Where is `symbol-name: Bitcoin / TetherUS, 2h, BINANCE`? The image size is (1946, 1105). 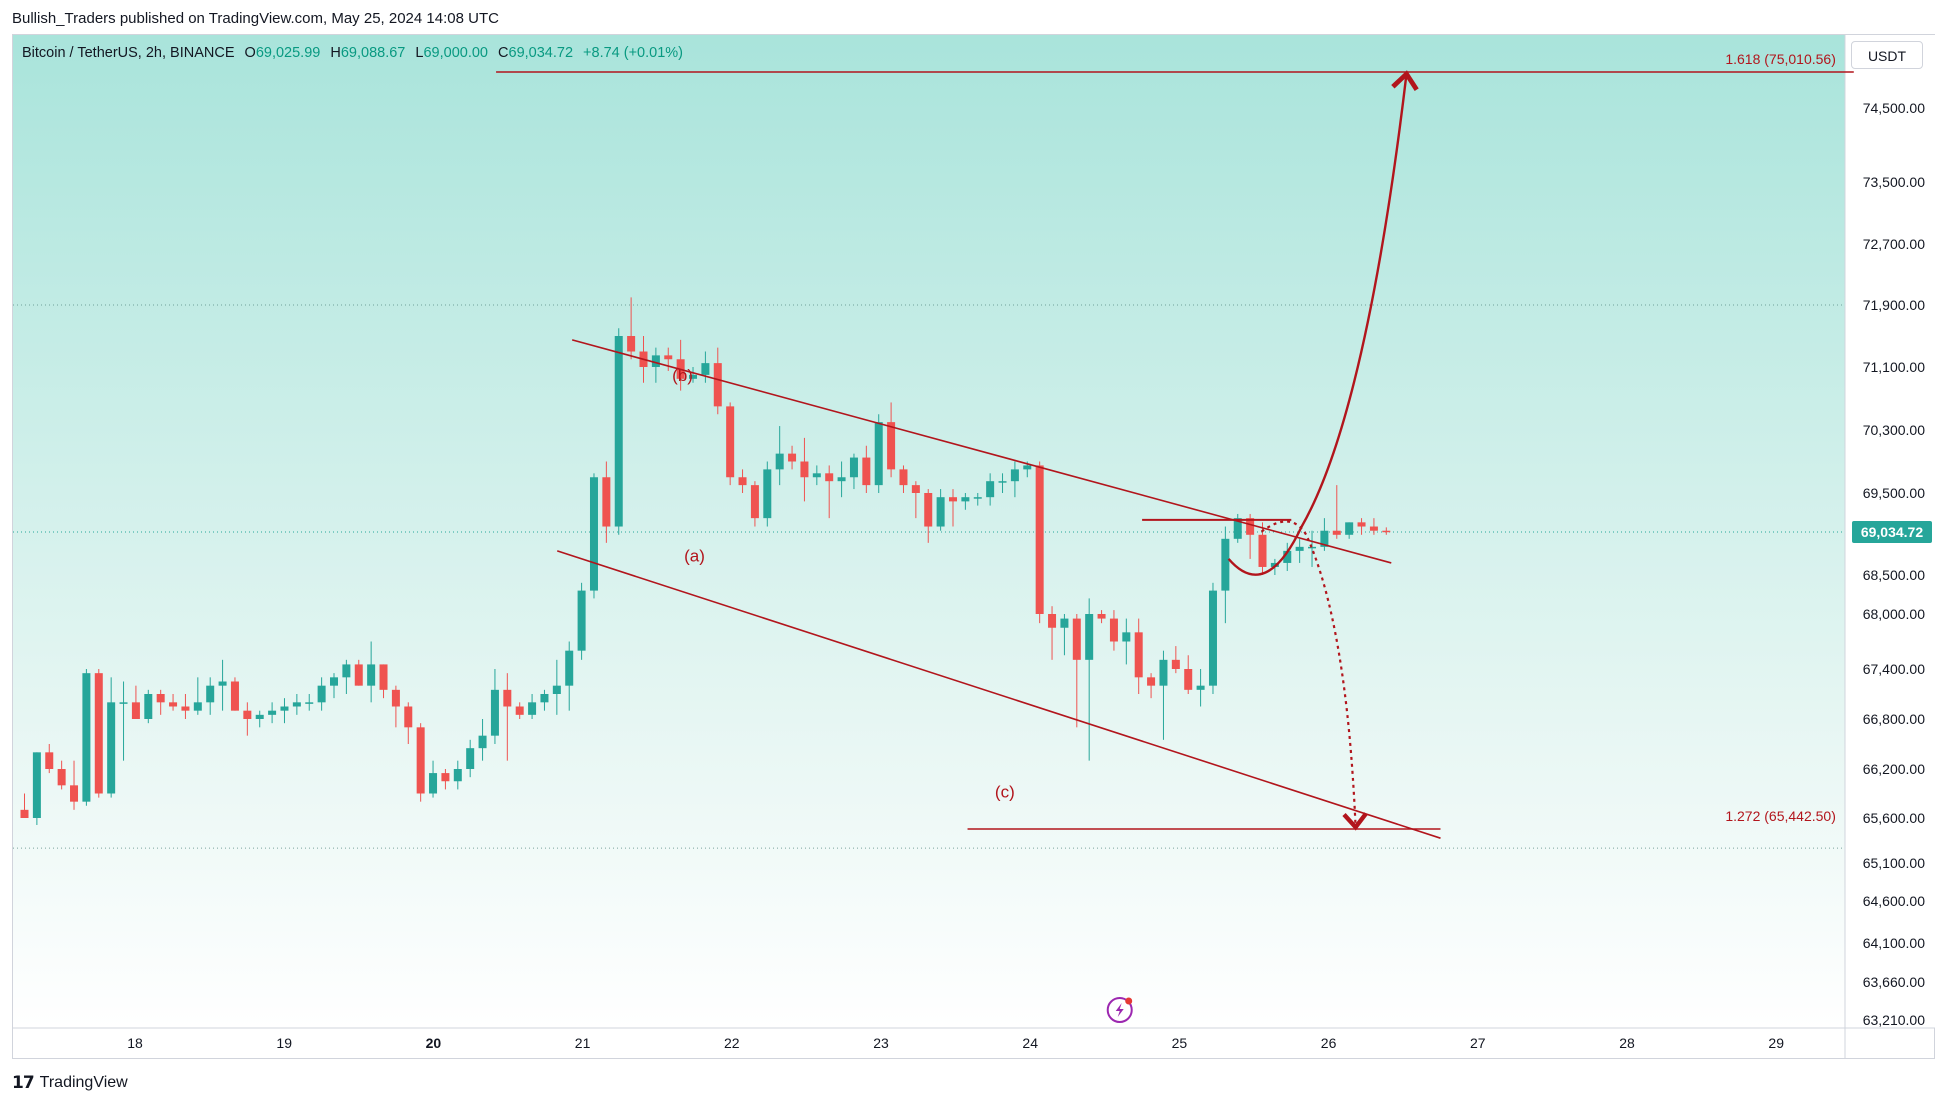 symbol-name: Bitcoin / TetherUS, 2h, BINANCE is located at coordinates (128, 53).